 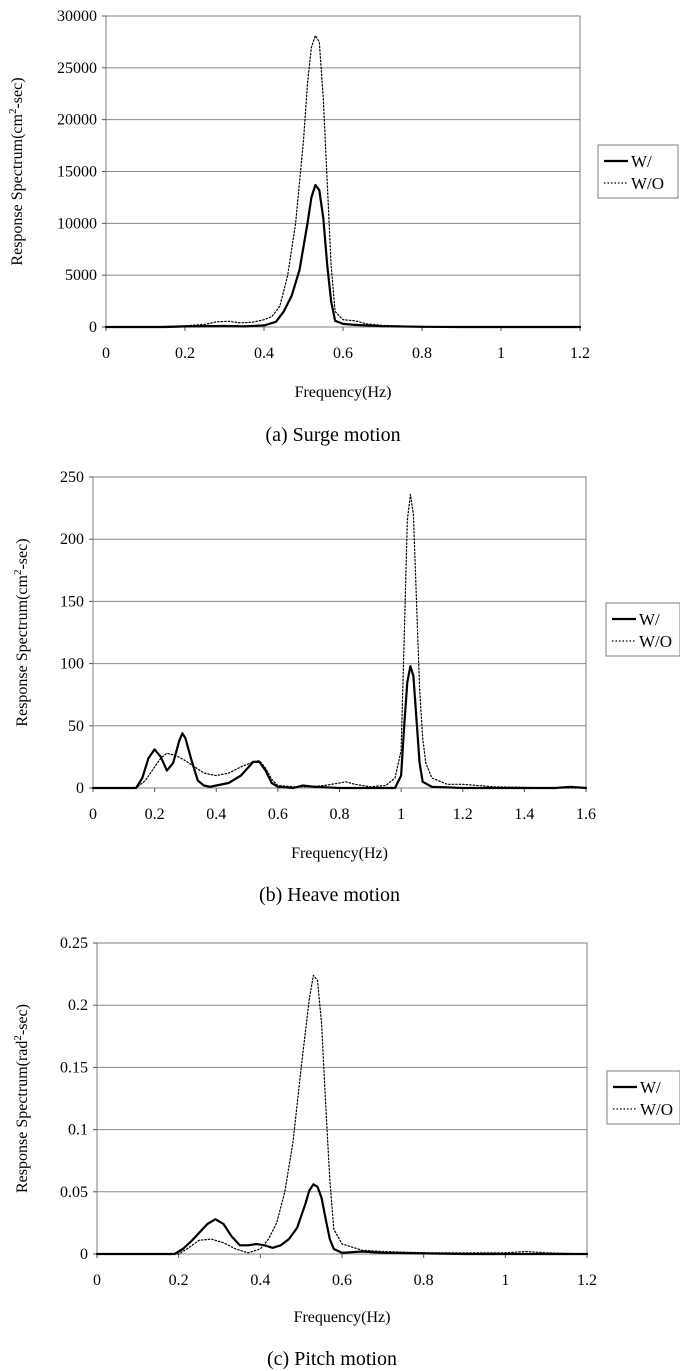 I want to click on y-tick-label: 20000, so click(x=77, y=120).